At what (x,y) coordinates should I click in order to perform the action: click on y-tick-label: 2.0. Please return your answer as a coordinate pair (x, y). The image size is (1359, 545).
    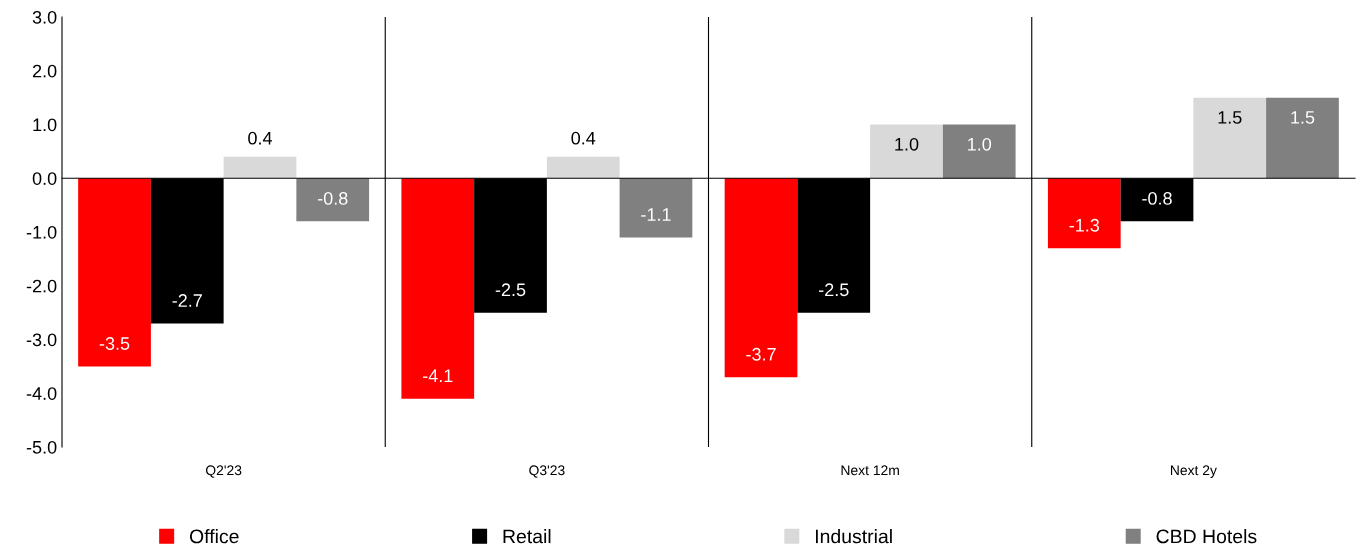
    Looking at the image, I should click on (44, 71).